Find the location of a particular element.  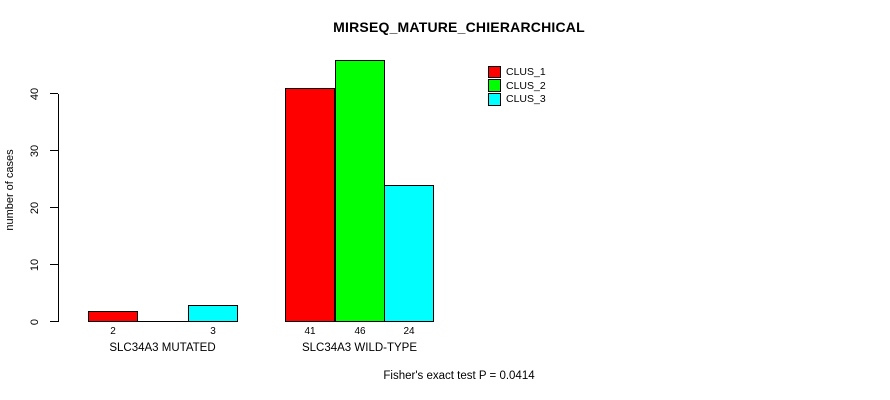

legend-item-label: CLUS_2 is located at coordinates (526, 85).